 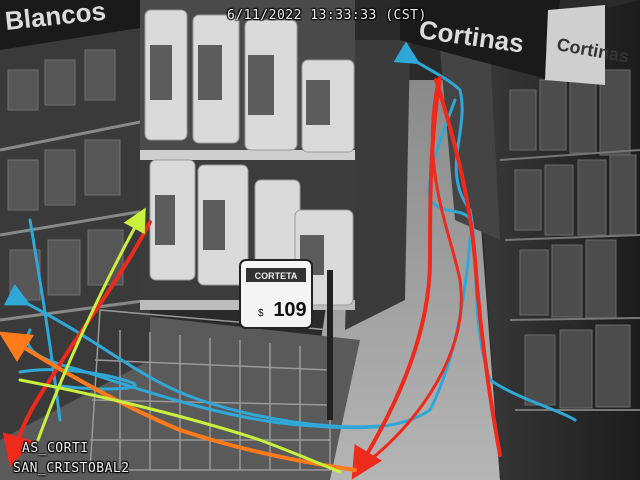 What do you see at coordinates (588, 45) in the screenshot?
I see `sign-cortinas-right: Cortinas` at bounding box center [588, 45].